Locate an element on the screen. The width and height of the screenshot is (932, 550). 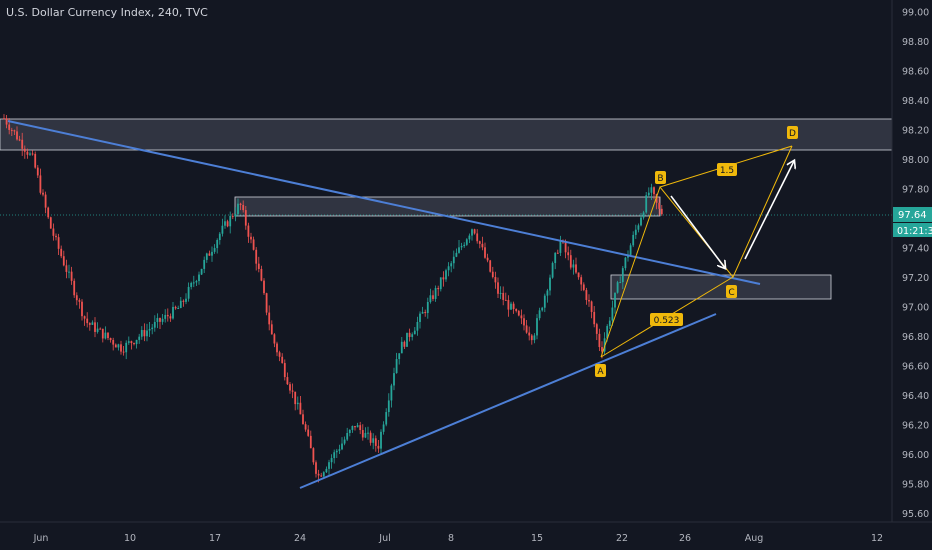
ascending-trendline is located at coordinates (508, 401).